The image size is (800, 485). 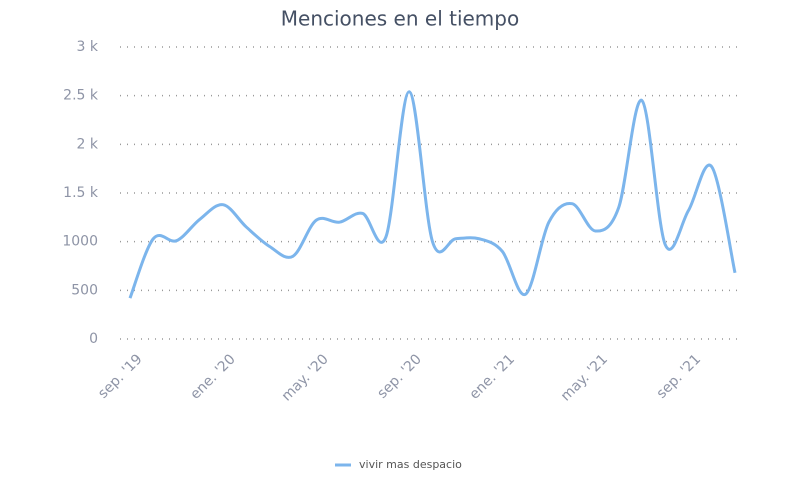 I want to click on x-tick-label: sep. '20, so click(x=399, y=376).